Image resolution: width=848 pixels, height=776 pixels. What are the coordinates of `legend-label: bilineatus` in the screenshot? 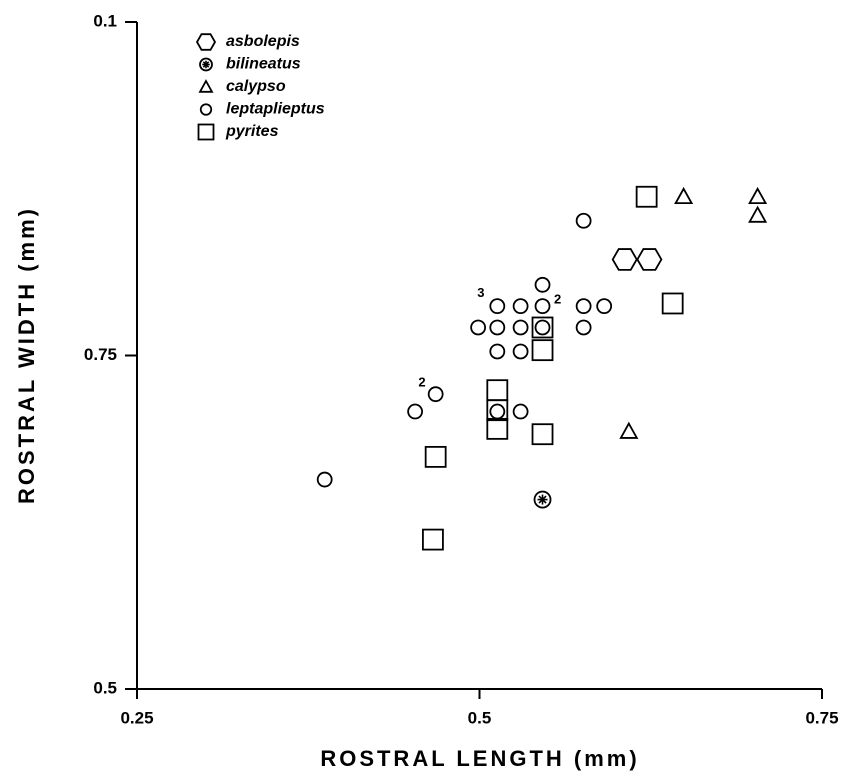 It's located at (263, 64).